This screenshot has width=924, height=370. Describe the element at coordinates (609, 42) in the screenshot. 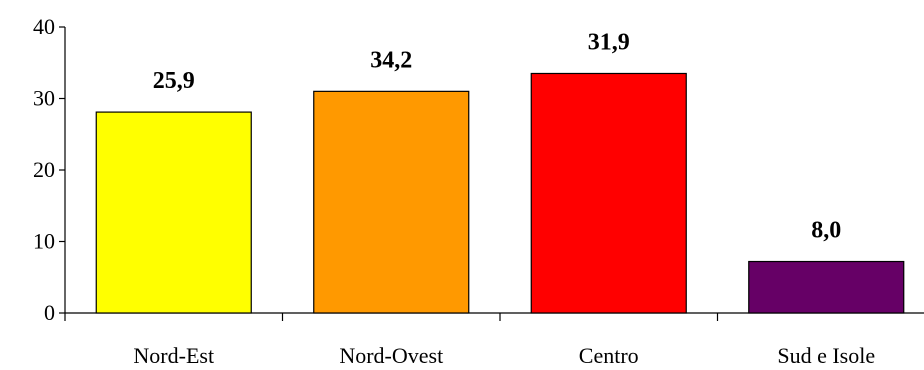

I see `data-label: 31,9` at that location.